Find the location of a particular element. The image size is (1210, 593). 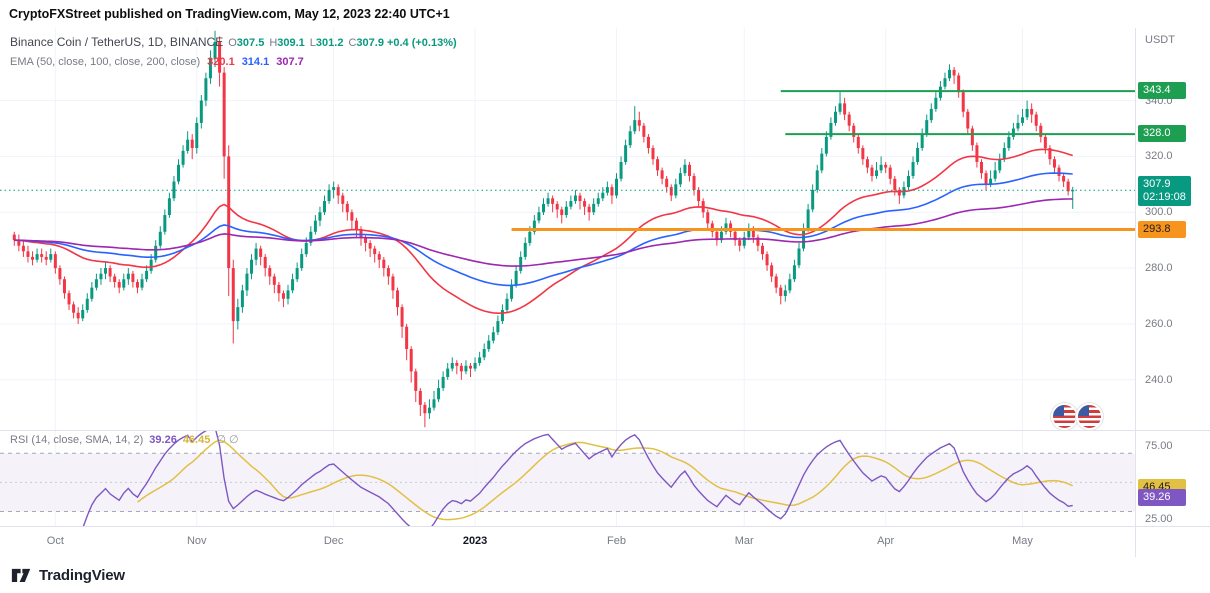

time-axis-label: May is located at coordinates (1022, 541).